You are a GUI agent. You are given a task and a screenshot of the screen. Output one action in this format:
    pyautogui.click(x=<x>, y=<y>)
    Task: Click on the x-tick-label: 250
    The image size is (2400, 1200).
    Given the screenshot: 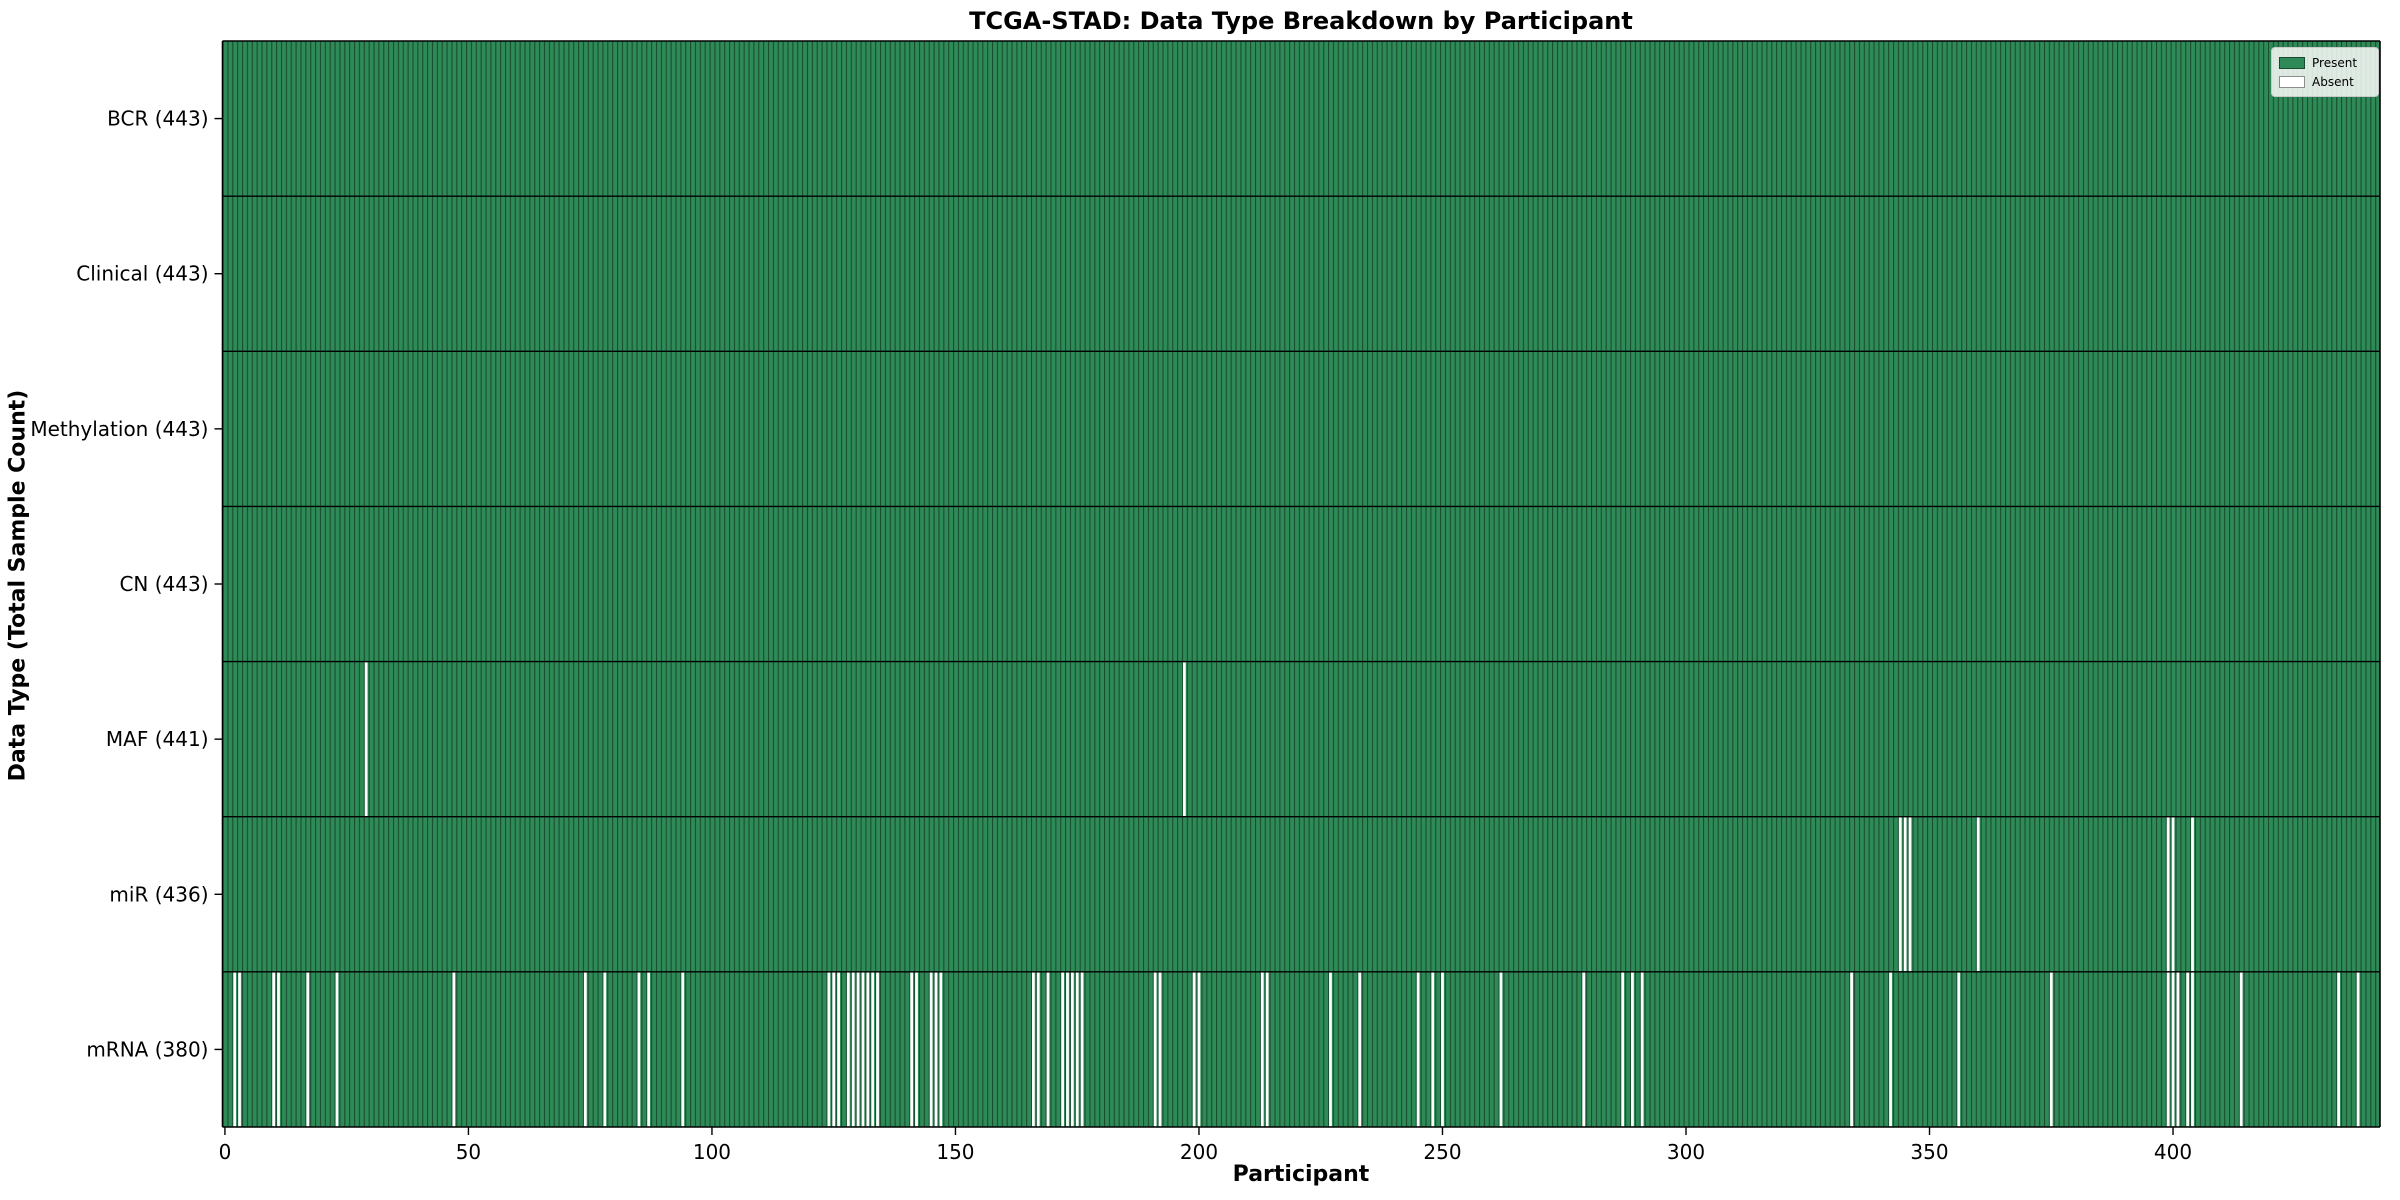 What is the action you would take?
    pyautogui.click(x=1442, y=1152)
    